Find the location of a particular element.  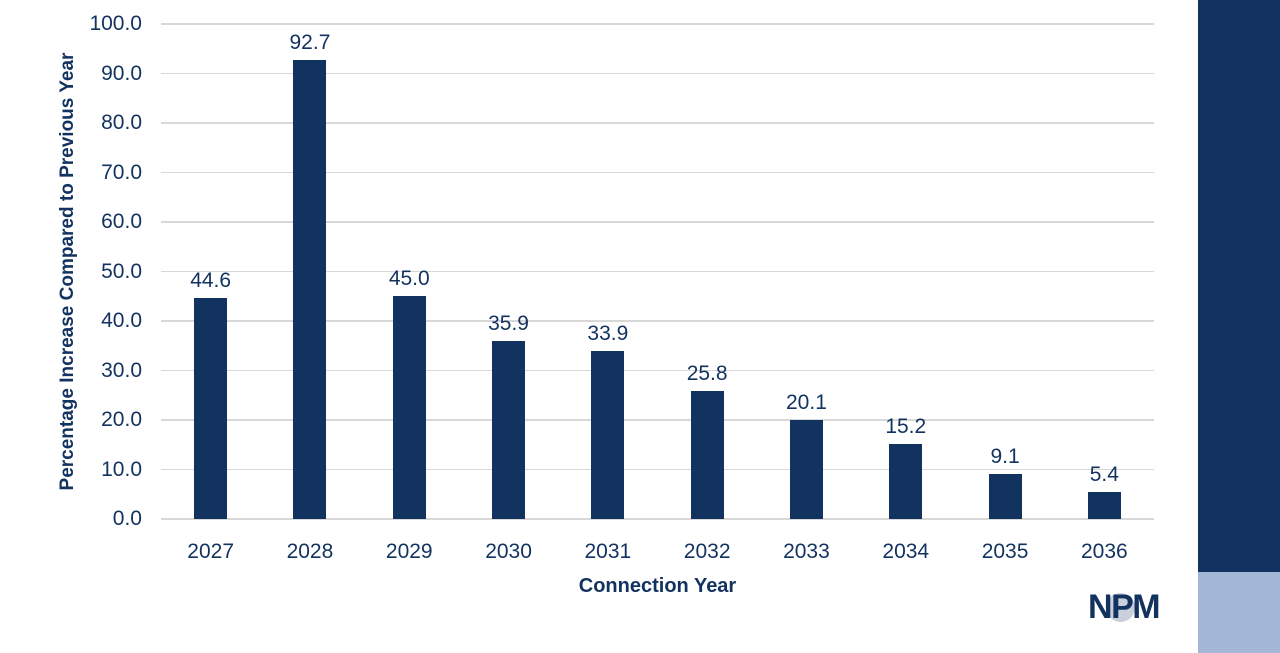

right-band-navy is located at coordinates (1239, 286).